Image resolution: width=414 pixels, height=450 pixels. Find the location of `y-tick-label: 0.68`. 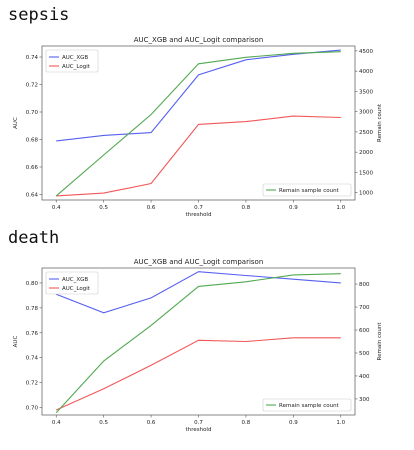

y-tick-label: 0.68 is located at coordinates (32, 141).